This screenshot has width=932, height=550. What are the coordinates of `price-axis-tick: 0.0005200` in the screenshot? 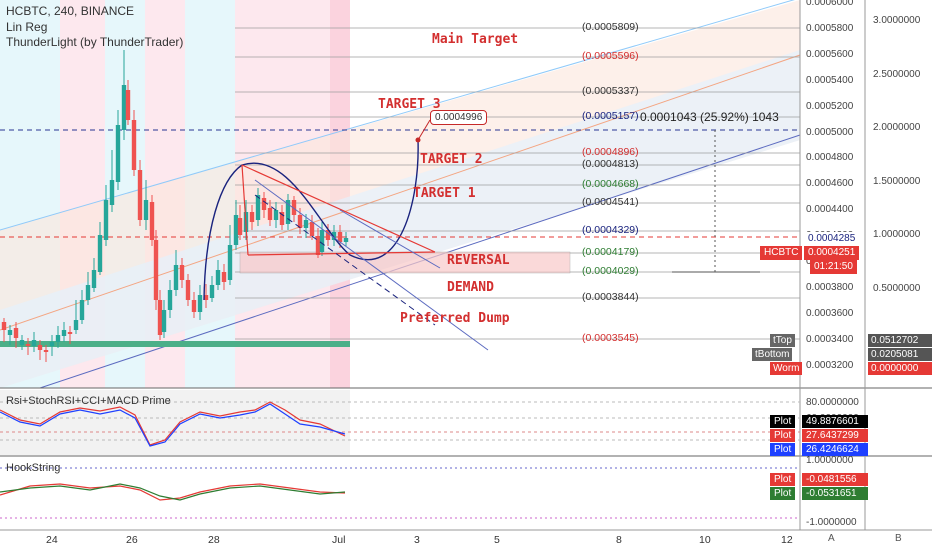 It's located at (830, 106).